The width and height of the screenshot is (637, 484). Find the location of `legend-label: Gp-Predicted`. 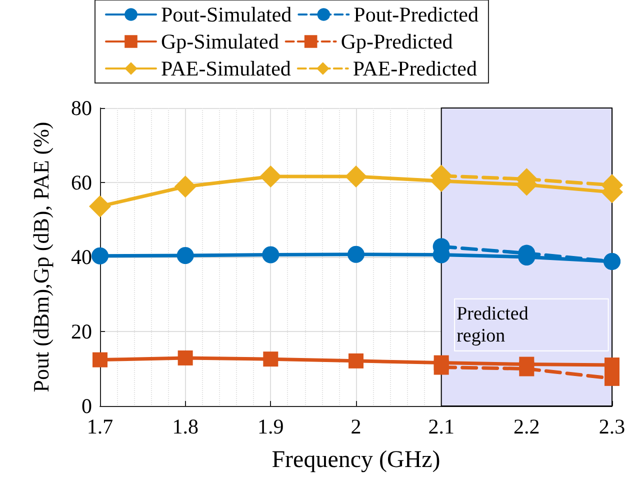

legend-label: Gp-Predicted is located at coordinates (397, 42).